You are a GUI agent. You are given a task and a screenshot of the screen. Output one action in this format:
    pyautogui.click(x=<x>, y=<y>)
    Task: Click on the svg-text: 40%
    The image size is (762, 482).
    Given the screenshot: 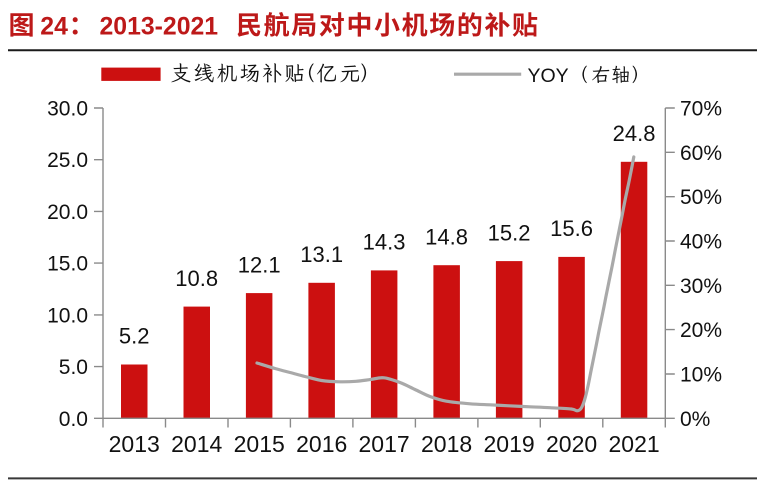 What is the action you would take?
    pyautogui.click(x=701, y=242)
    